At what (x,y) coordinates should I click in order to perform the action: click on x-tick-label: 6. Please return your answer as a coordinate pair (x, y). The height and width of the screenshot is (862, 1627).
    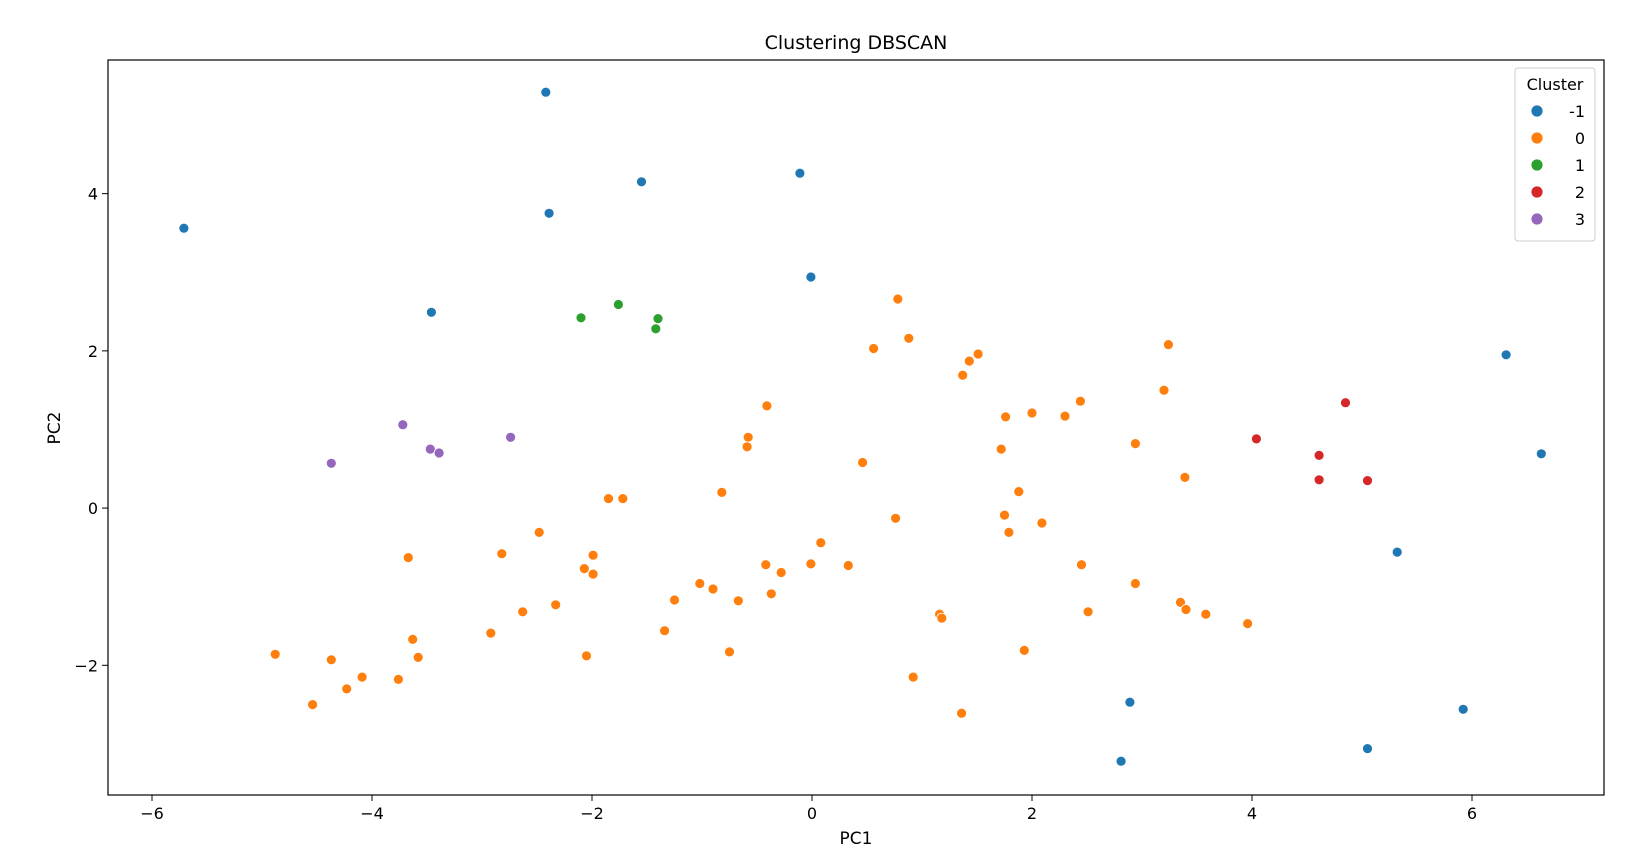
    Looking at the image, I should click on (1472, 813).